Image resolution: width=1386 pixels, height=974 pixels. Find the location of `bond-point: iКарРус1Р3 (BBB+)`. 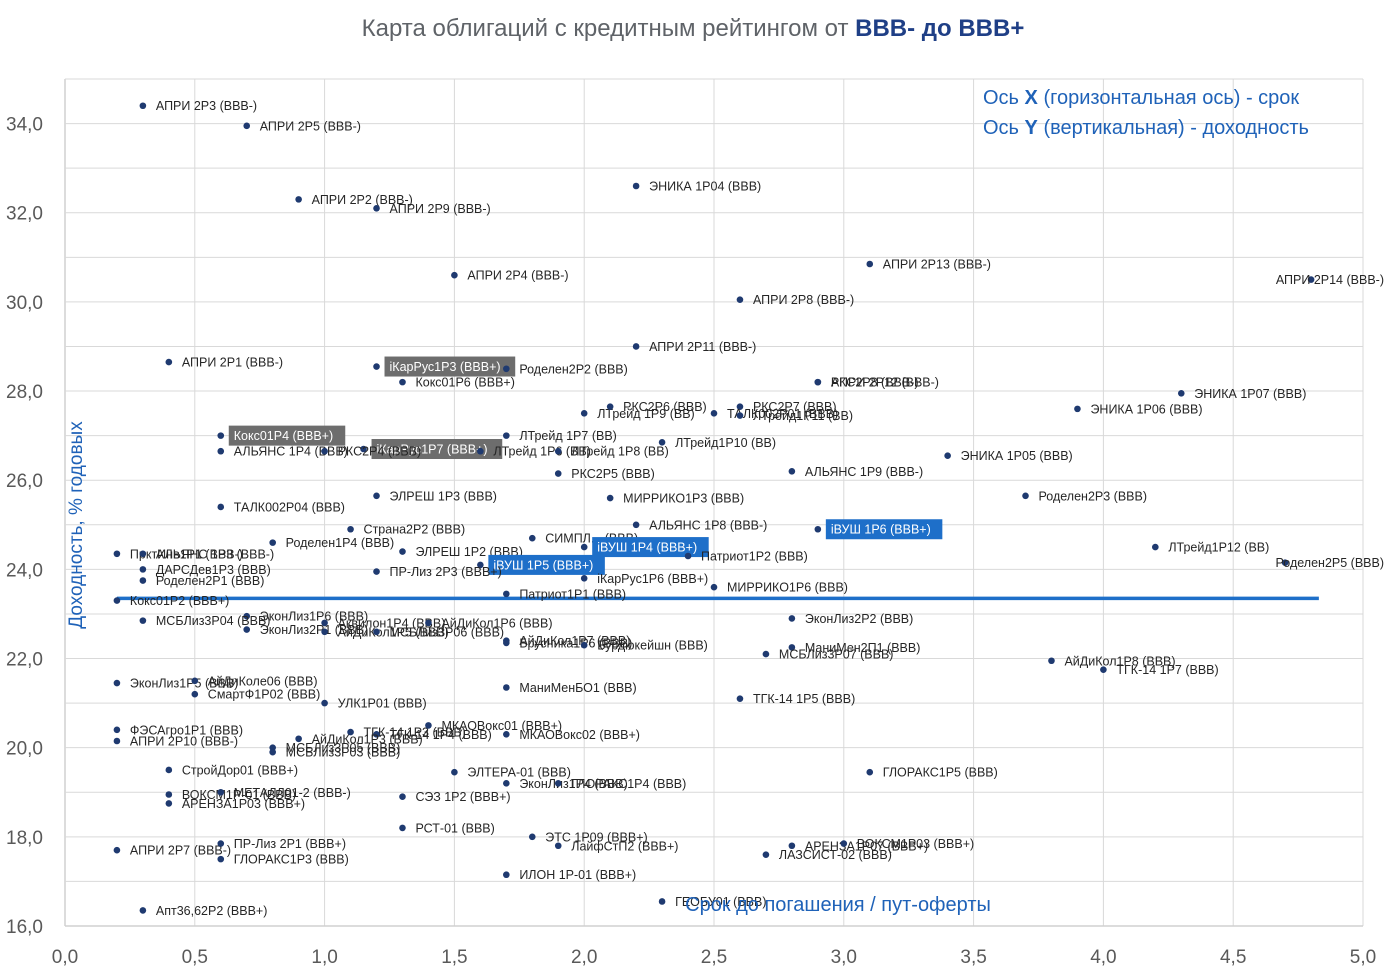

bond-point: iКарРус1Р3 (BBB+) is located at coordinates (444, 366).